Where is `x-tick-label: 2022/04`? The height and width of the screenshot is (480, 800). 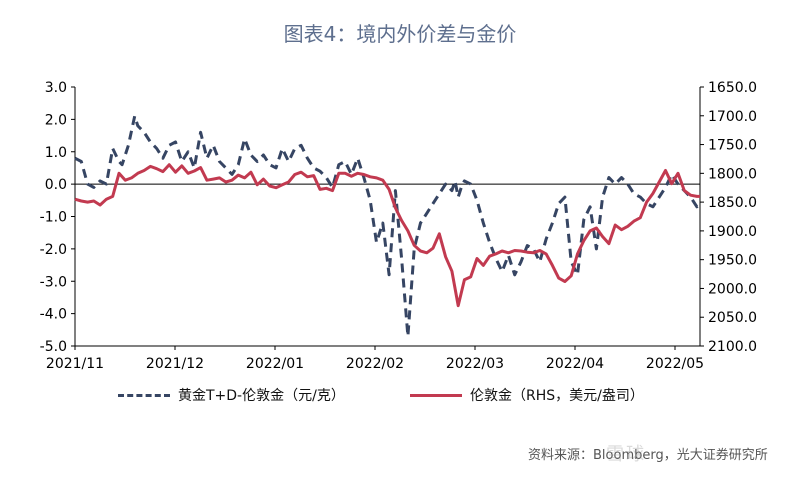
x-tick-label: 2022/04 is located at coordinates (575, 364).